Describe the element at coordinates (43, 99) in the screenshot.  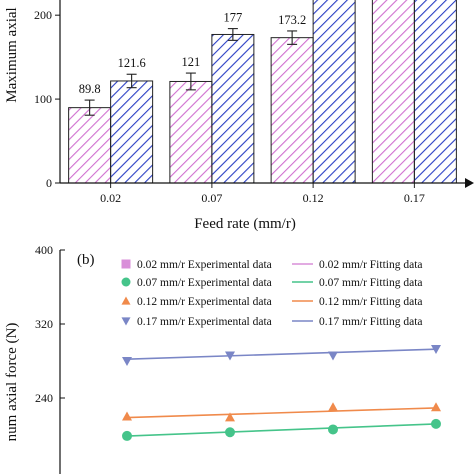
I see `y-tick-label: 100` at that location.